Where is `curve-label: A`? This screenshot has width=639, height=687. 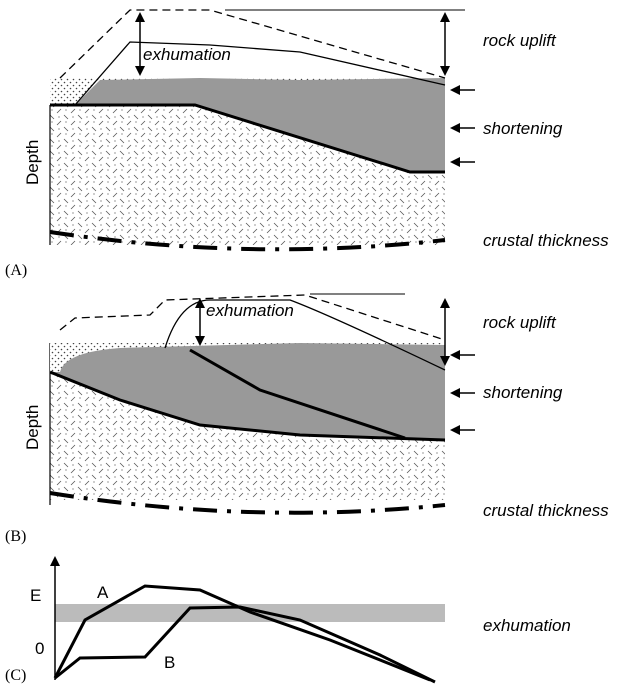
curve-label: A is located at coordinates (103, 592).